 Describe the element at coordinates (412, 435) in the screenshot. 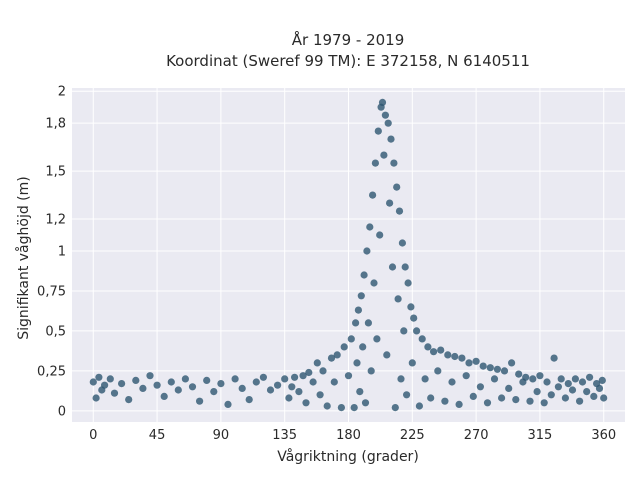

I see `x-tick-label: 225` at that location.